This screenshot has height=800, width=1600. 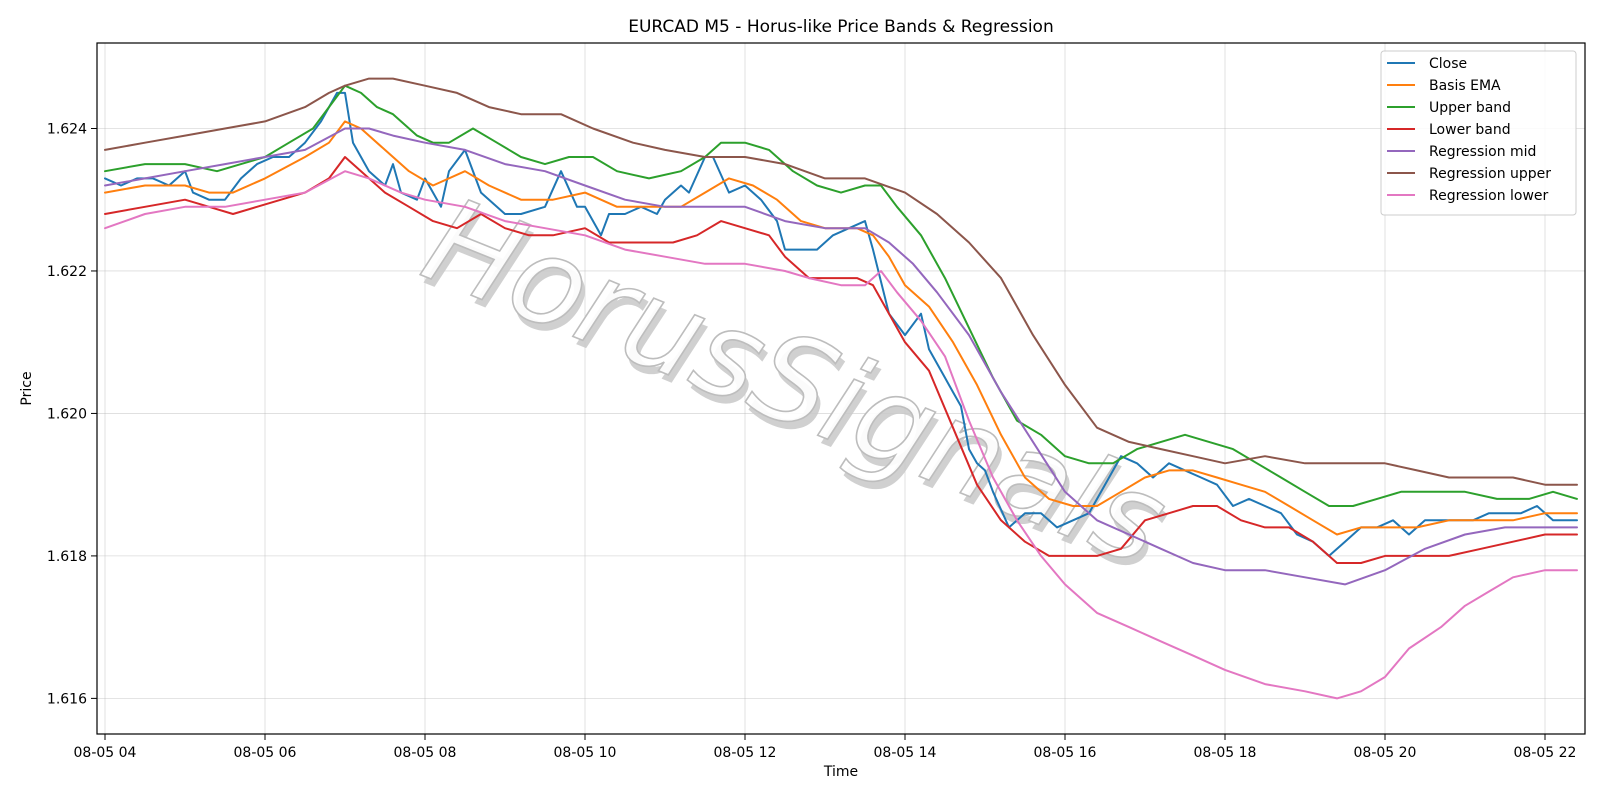 What do you see at coordinates (67, 414) in the screenshot?
I see `y-tick-label: 1.620` at bounding box center [67, 414].